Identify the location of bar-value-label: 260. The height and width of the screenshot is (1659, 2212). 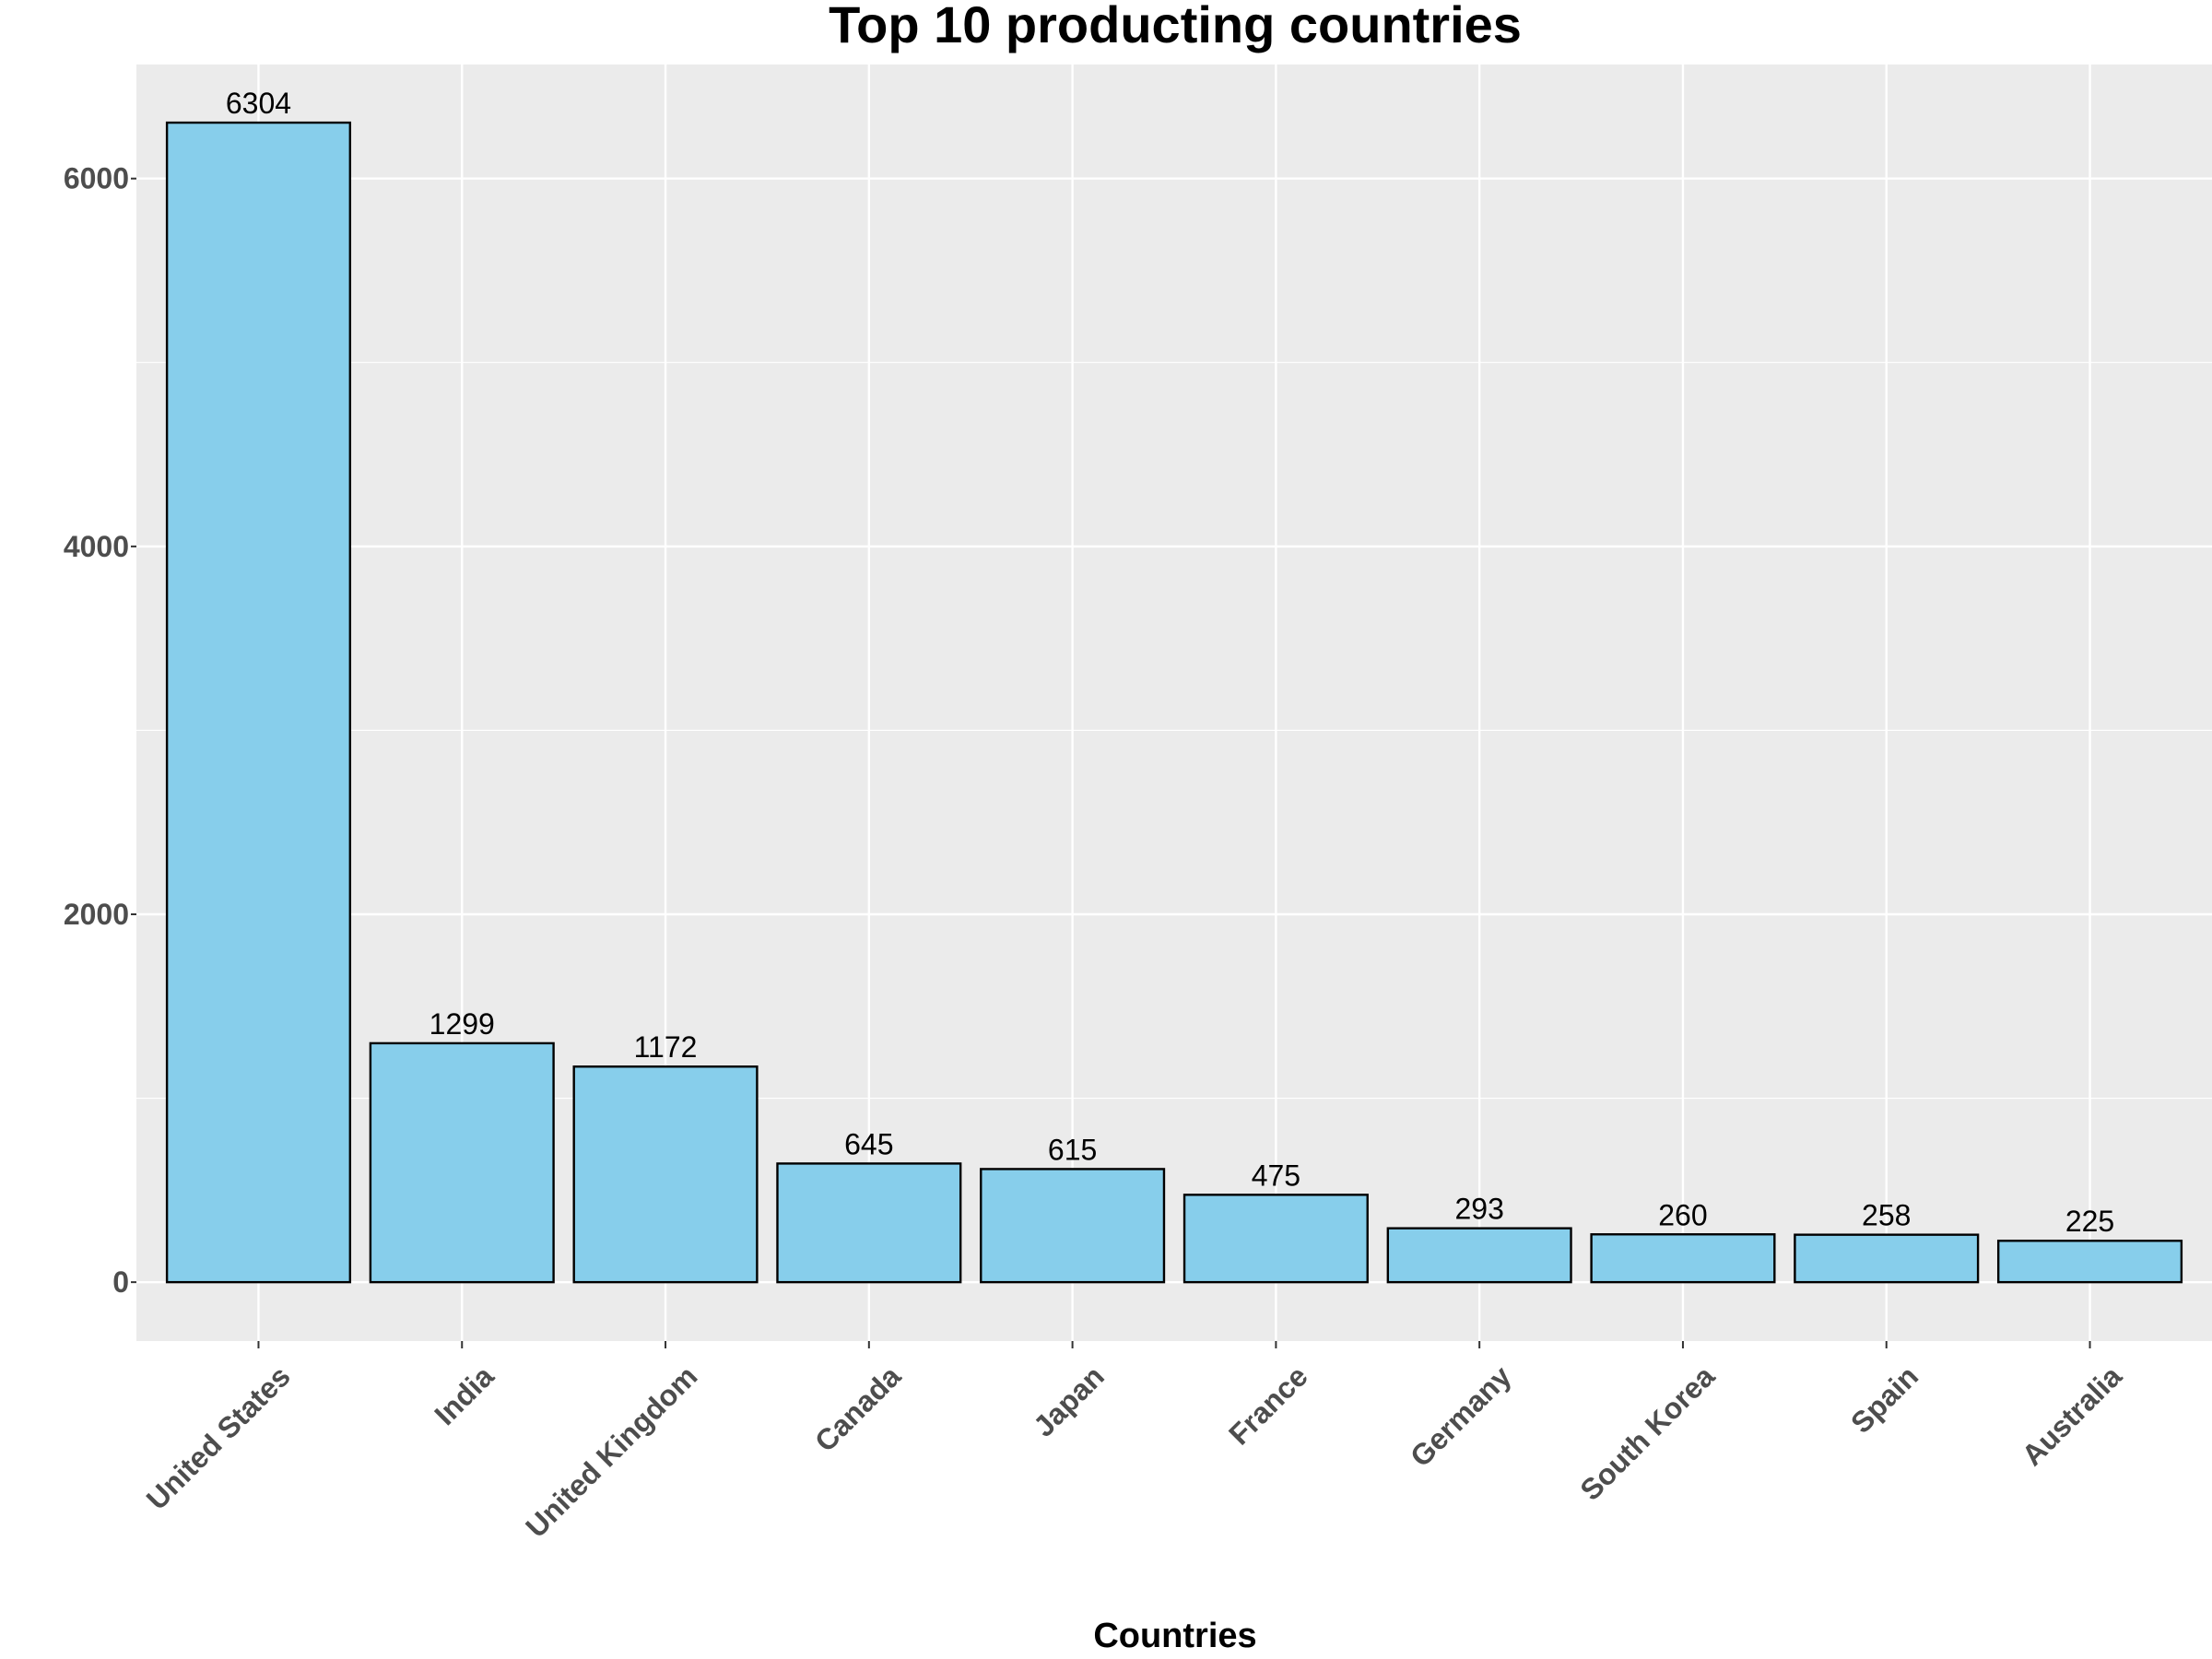
(1682, 1214).